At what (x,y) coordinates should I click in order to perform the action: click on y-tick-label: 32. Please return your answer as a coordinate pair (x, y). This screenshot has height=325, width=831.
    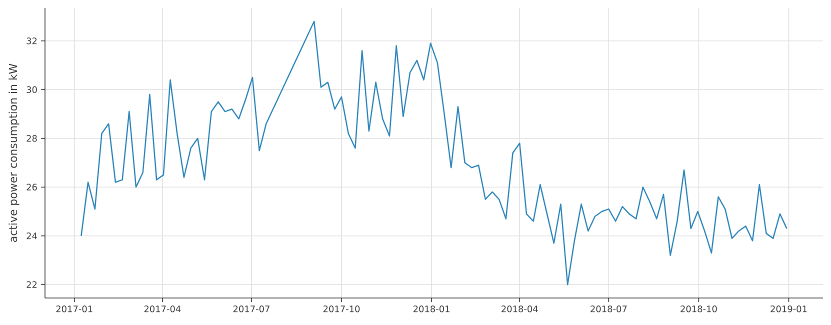
    Looking at the image, I should click on (31, 41).